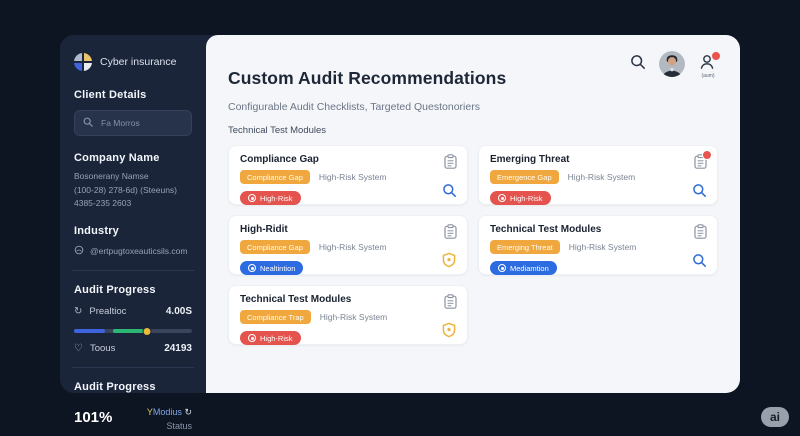 The image size is (800, 436). What do you see at coordinates (530, 159) in the screenshot?
I see `card-title: Emerging Threat` at bounding box center [530, 159].